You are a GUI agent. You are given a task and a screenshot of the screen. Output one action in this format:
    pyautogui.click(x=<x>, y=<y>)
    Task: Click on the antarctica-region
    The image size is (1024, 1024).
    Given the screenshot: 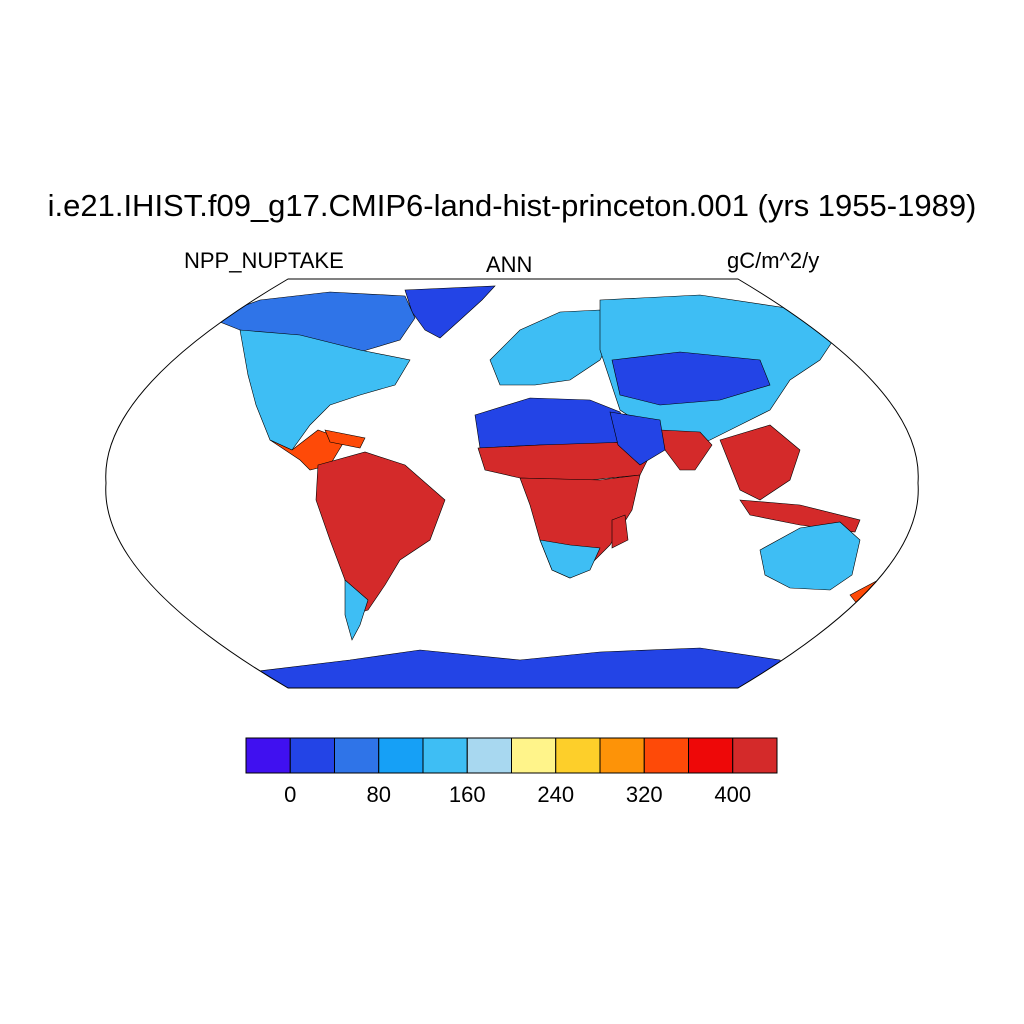 What is the action you would take?
    pyautogui.click(x=517, y=667)
    